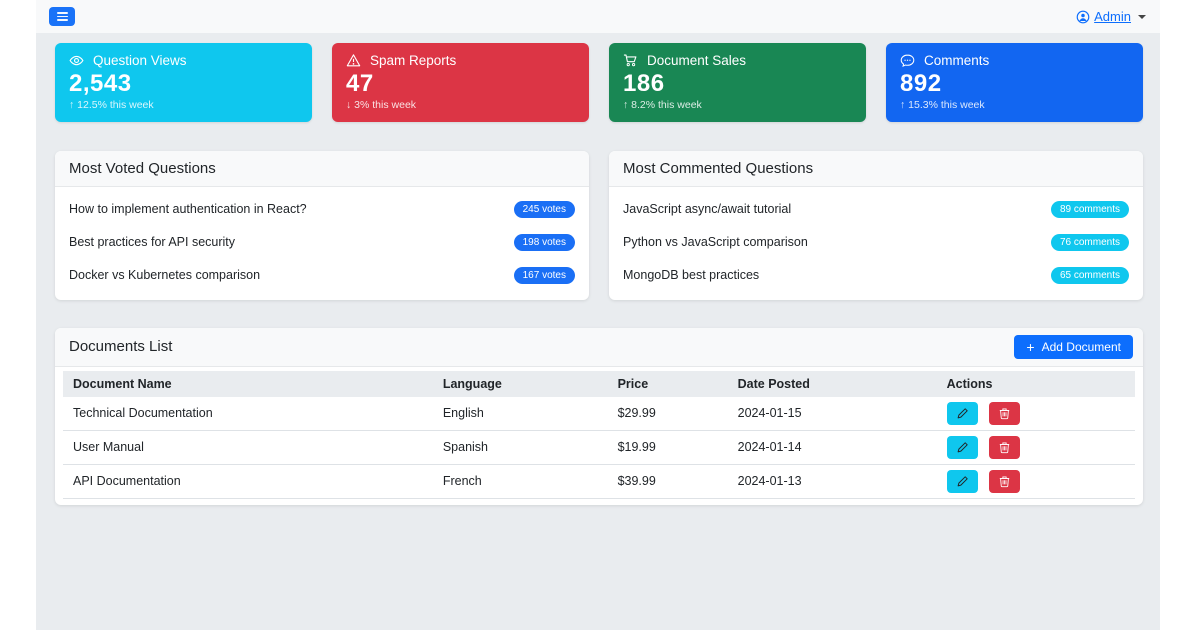 The height and width of the screenshot is (630, 1200). I want to click on stat-label: Comments, so click(957, 60).